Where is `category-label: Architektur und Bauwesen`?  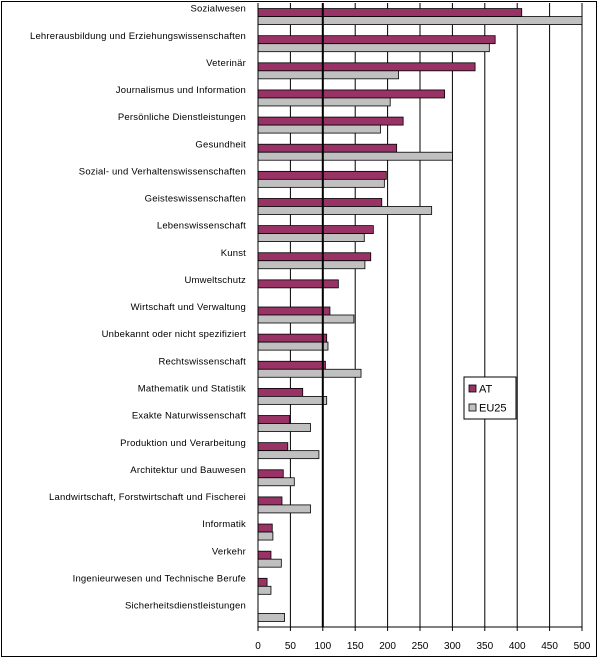 category-label: Architektur und Bauwesen is located at coordinates (188, 470).